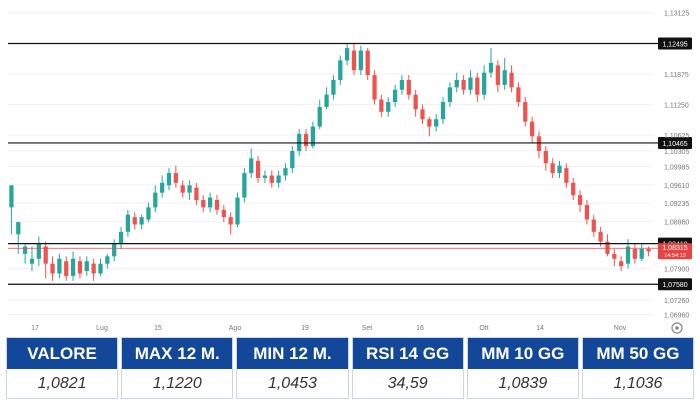  What do you see at coordinates (420, 328) in the screenshot?
I see `x-tick-label: 16` at bounding box center [420, 328].